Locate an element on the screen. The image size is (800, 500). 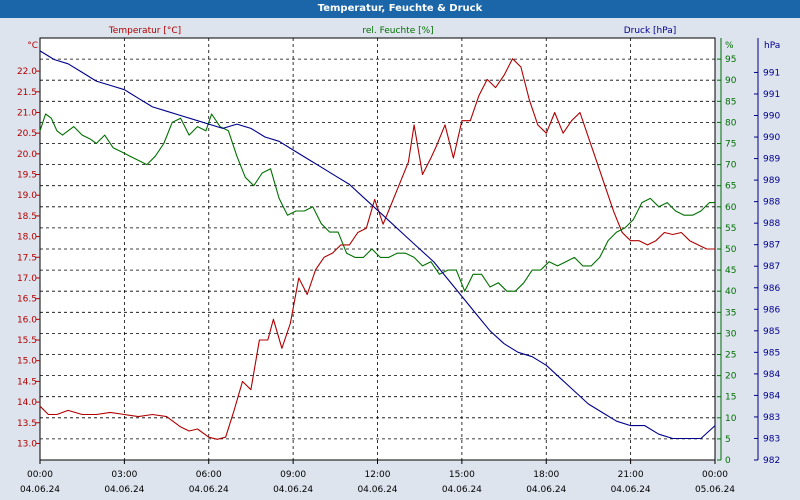
pressure-tick-label: 982 is located at coordinates (771, 461).